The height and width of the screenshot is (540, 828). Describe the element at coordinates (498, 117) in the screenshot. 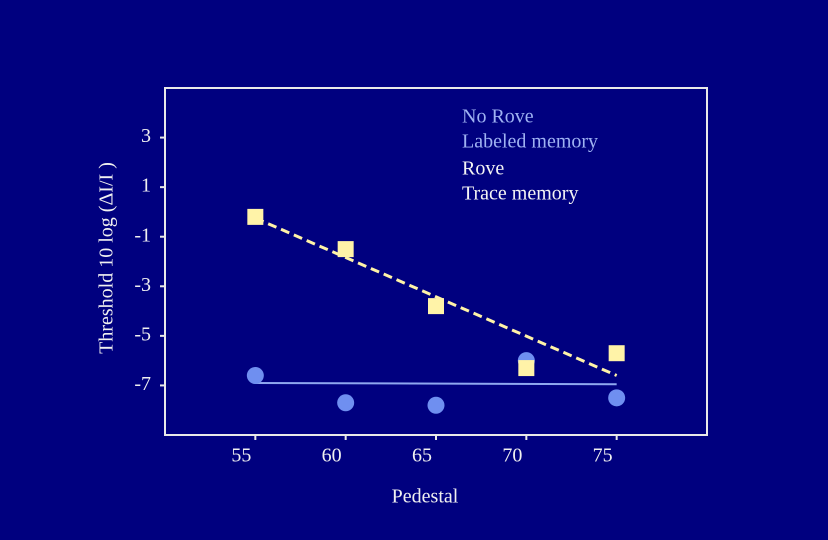

I see `legend-label: No Rove` at that location.